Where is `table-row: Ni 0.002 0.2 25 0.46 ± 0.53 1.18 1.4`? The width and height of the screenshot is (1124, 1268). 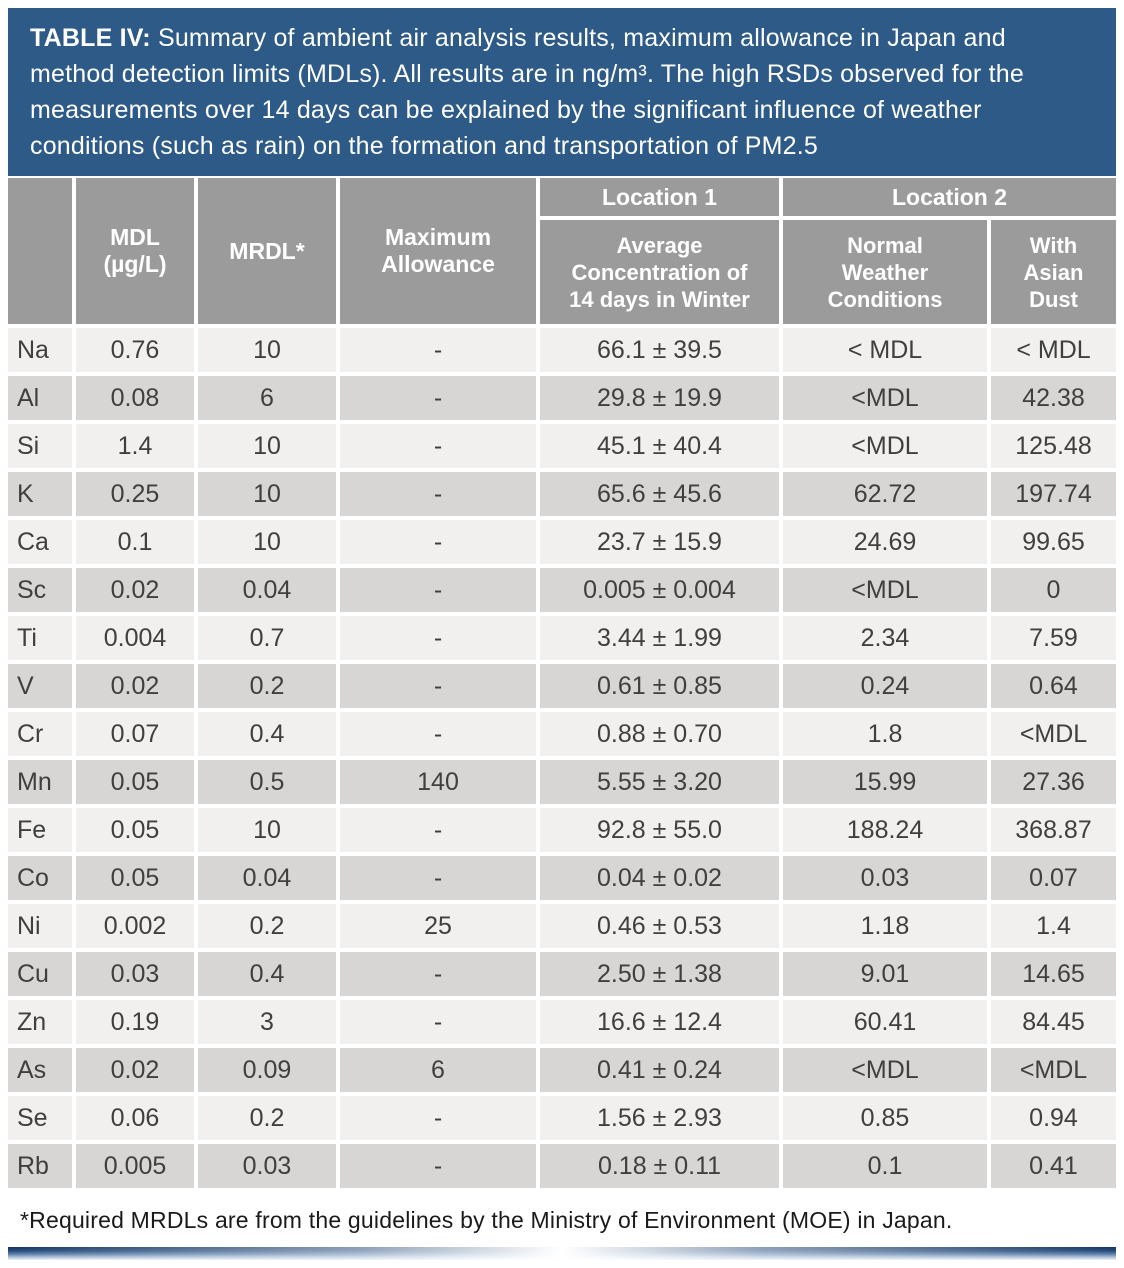 table-row: Ni 0.002 0.2 25 0.46 ± 0.53 1.18 1.4 is located at coordinates (562, 926).